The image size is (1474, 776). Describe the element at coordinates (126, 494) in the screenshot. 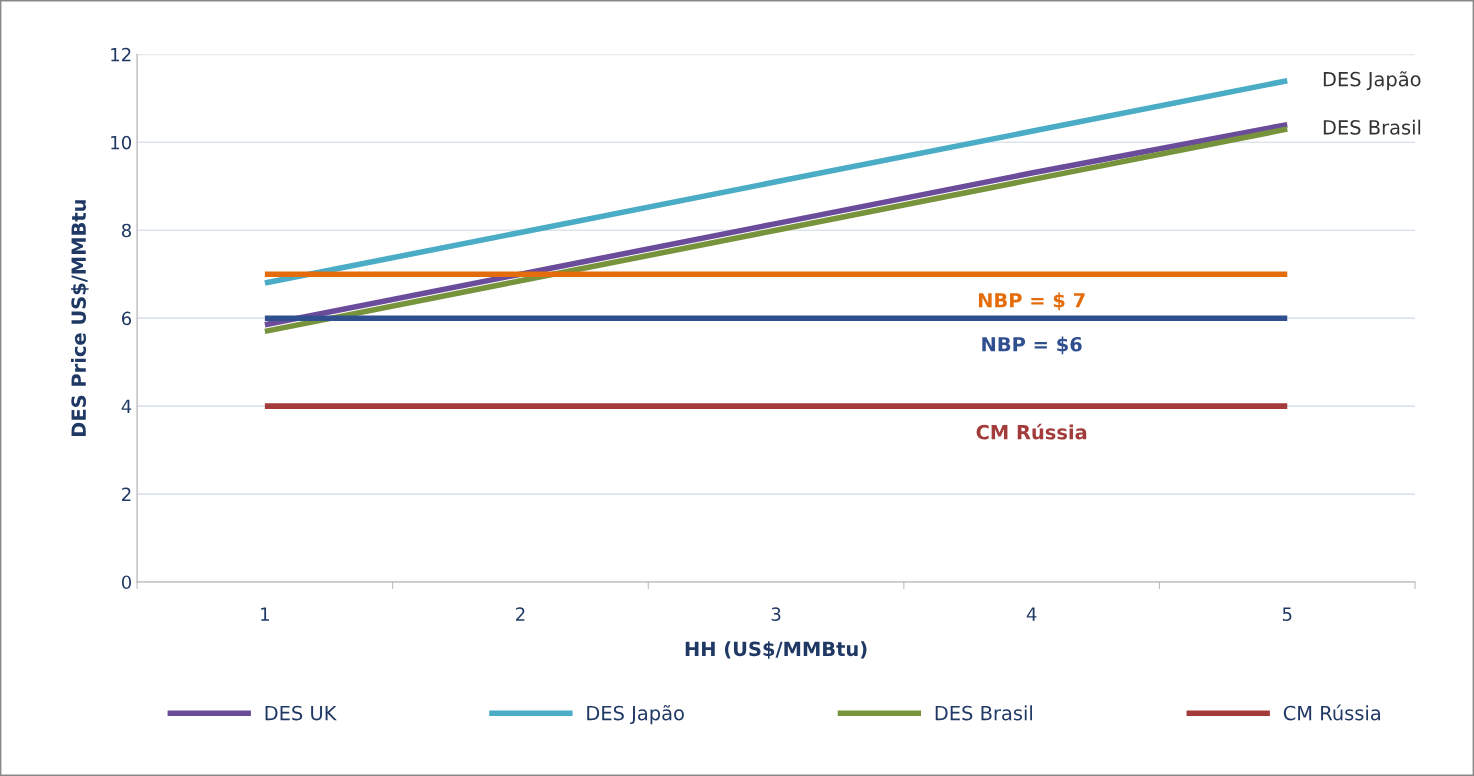

I see `y-tick-label: 2` at that location.